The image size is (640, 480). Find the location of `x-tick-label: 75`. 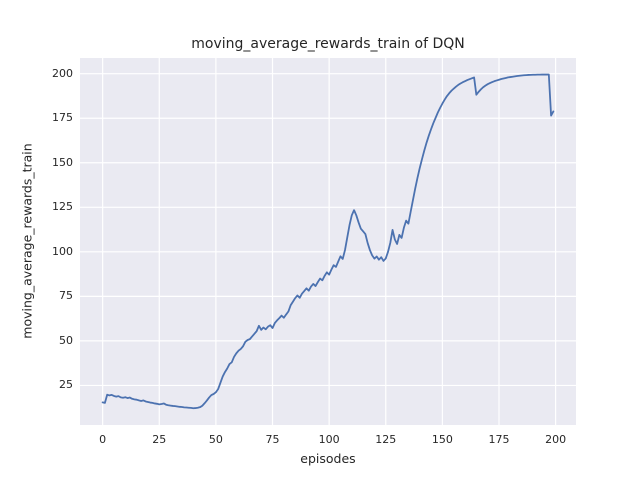

x-tick-label: 75 is located at coordinates (272, 439).